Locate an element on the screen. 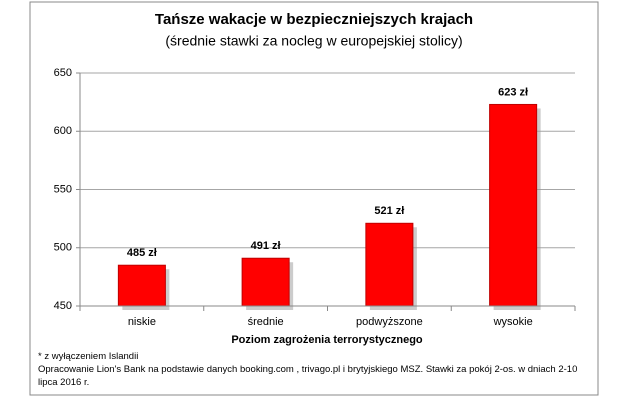 This screenshot has height=415, width=625. y-tick-label: 550 is located at coordinates (63, 189).